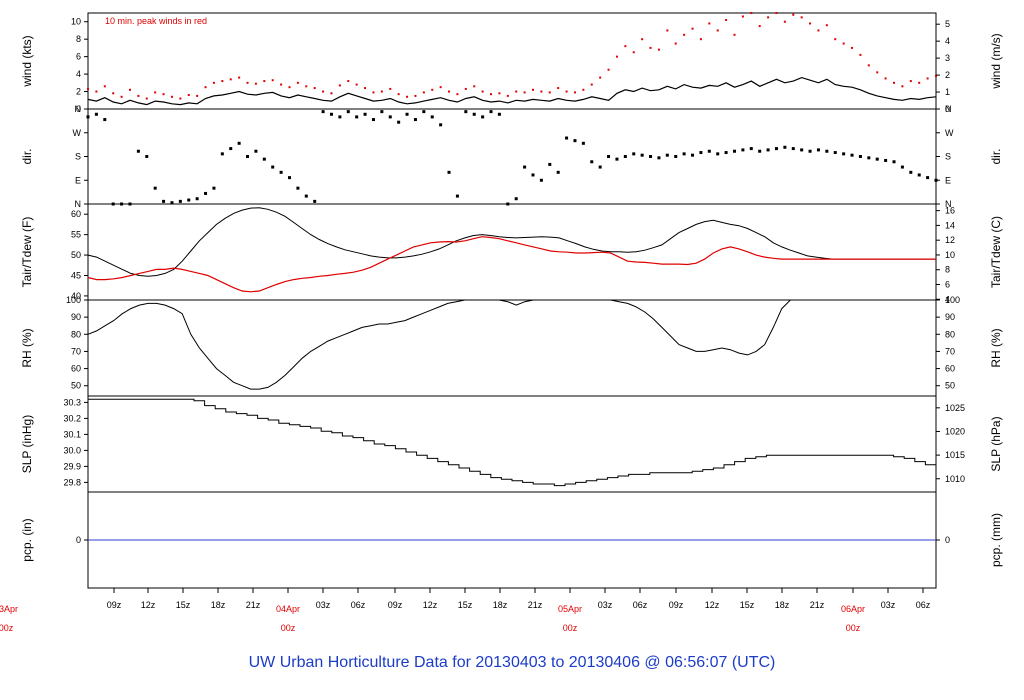  What do you see at coordinates (72, 418) in the screenshot?
I see `left-tick-label: 30.2` at bounding box center [72, 418].